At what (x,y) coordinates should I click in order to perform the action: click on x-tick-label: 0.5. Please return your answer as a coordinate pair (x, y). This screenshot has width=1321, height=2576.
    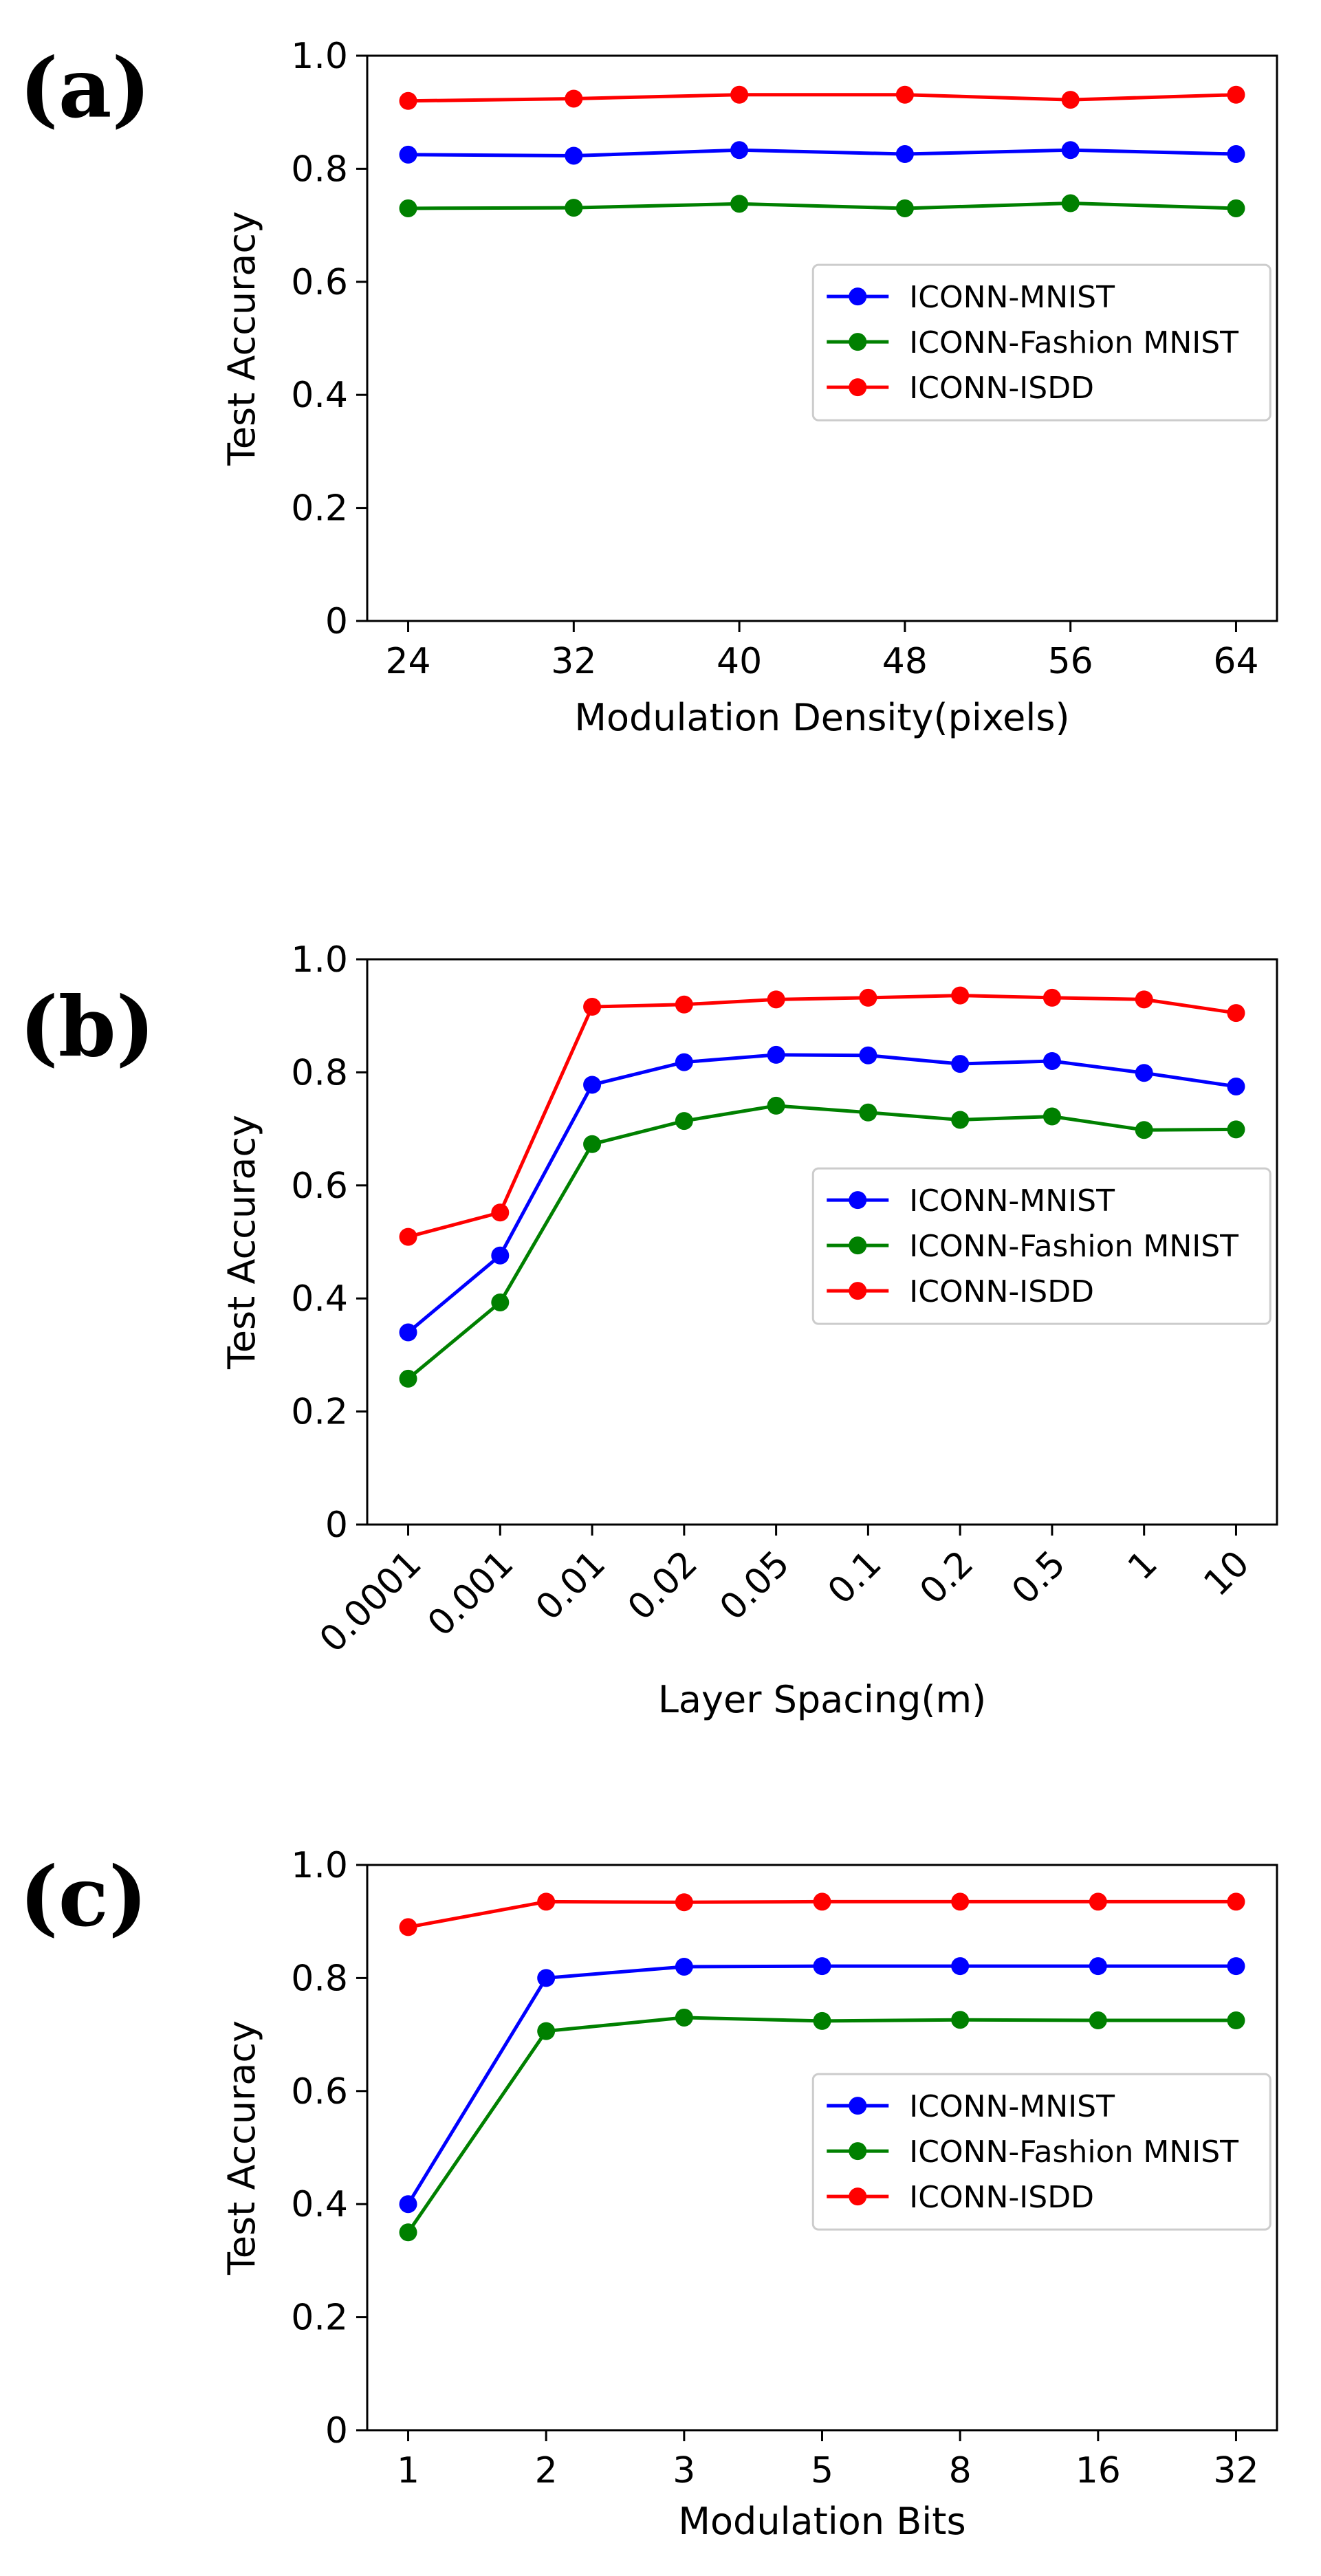
    Looking at the image, I should click on (1038, 1578).